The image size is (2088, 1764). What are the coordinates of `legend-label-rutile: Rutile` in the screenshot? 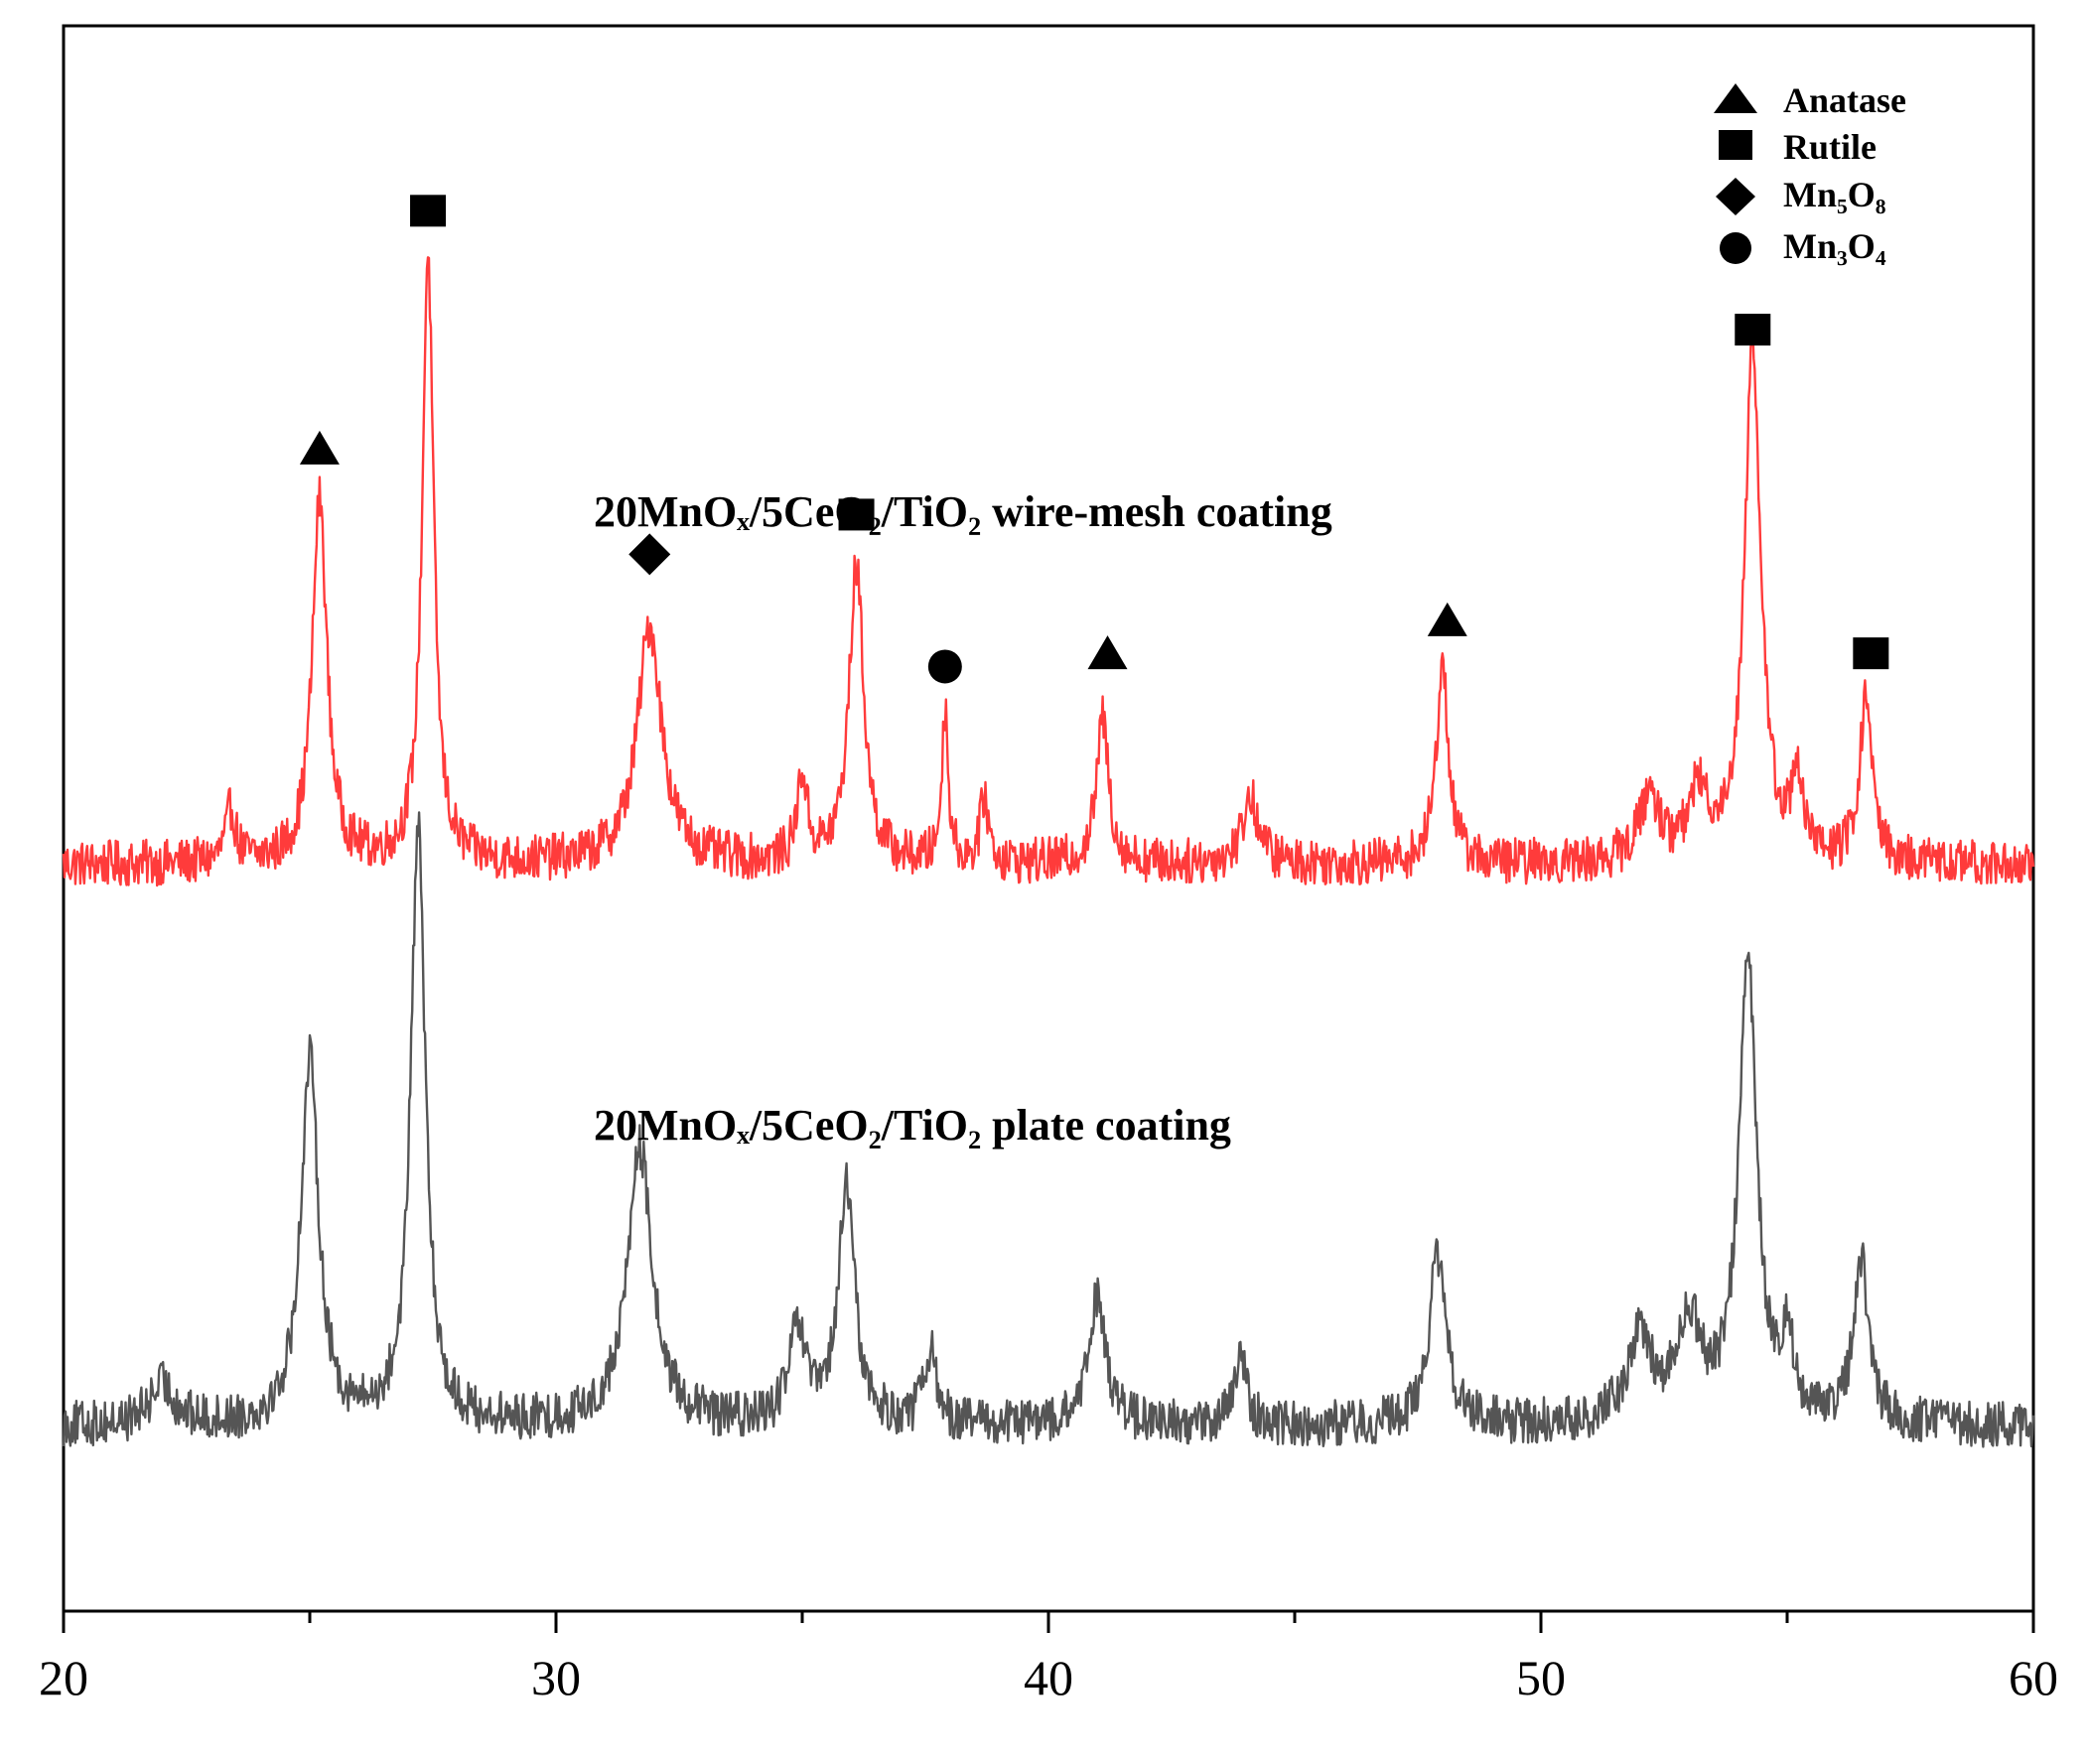 It's located at (1830, 147).